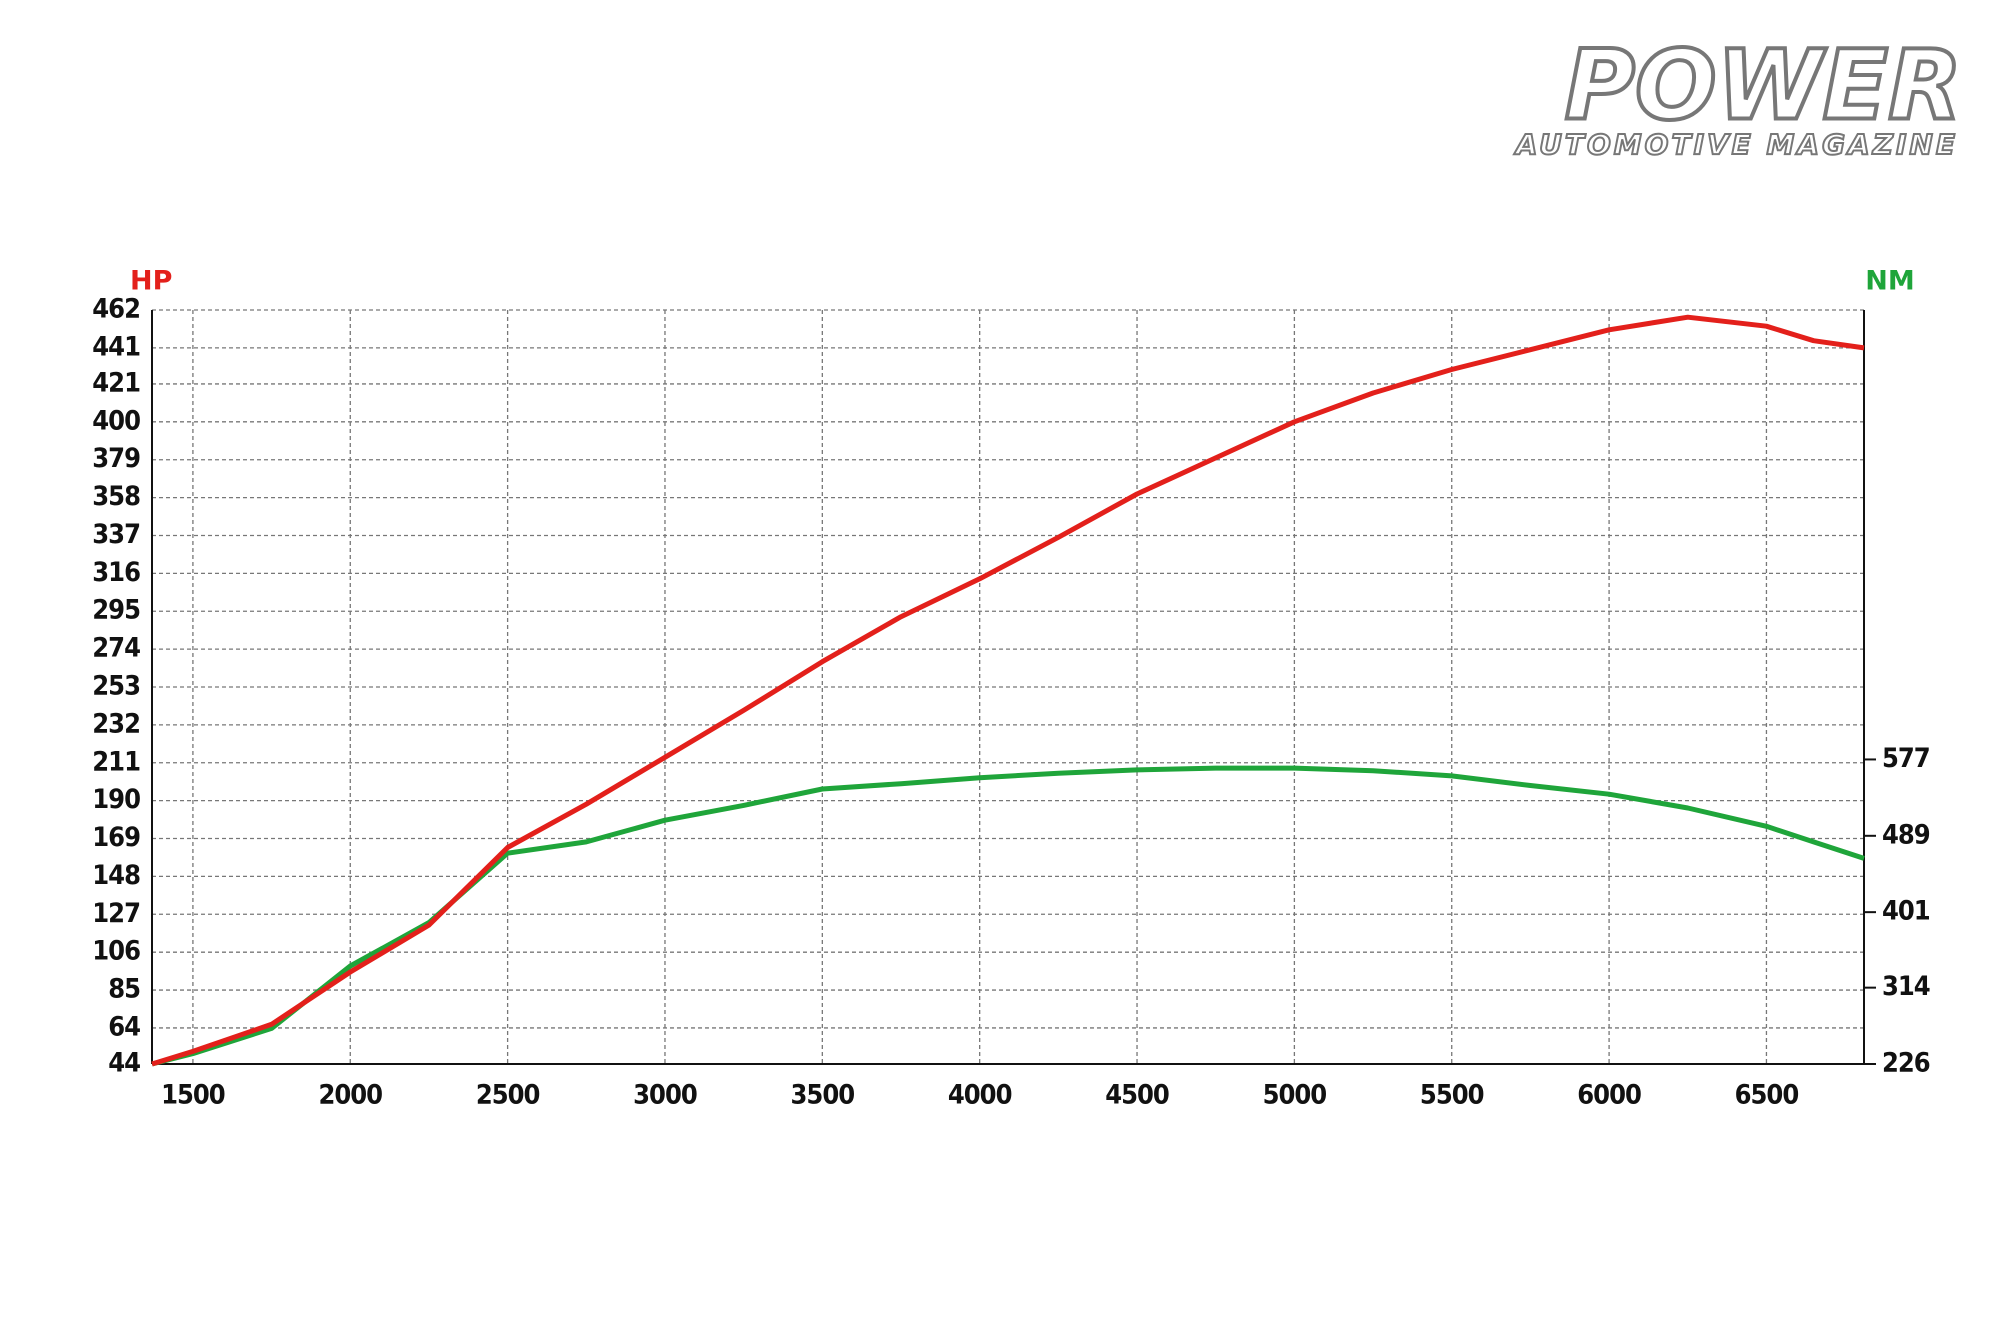 Image resolution: width=2000 pixels, height=1337 pixels. Describe the element at coordinates (980, 1095) in the screenshot. I see `x-tick-label: 4000` at that location.